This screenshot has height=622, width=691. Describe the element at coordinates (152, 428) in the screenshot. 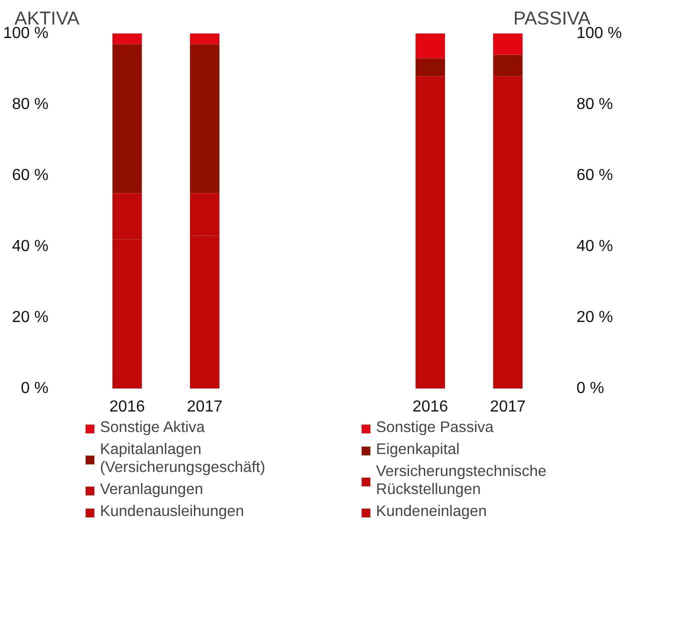

I see `legend-label: Sonstige Aktiva` at that location.